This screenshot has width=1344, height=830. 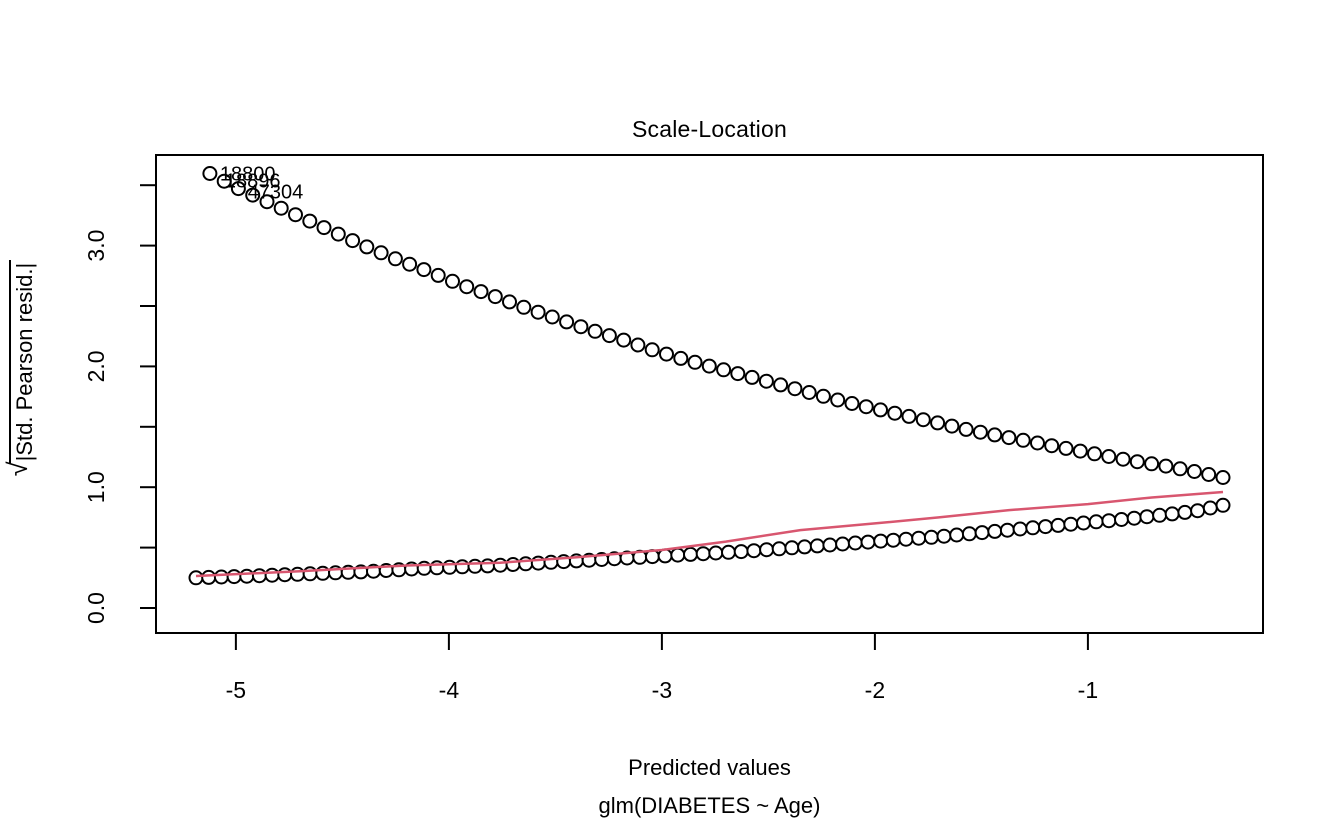 I want to click on y-axis-label: √ |Std. Pearson resid.|, so click(x=29, y=368).